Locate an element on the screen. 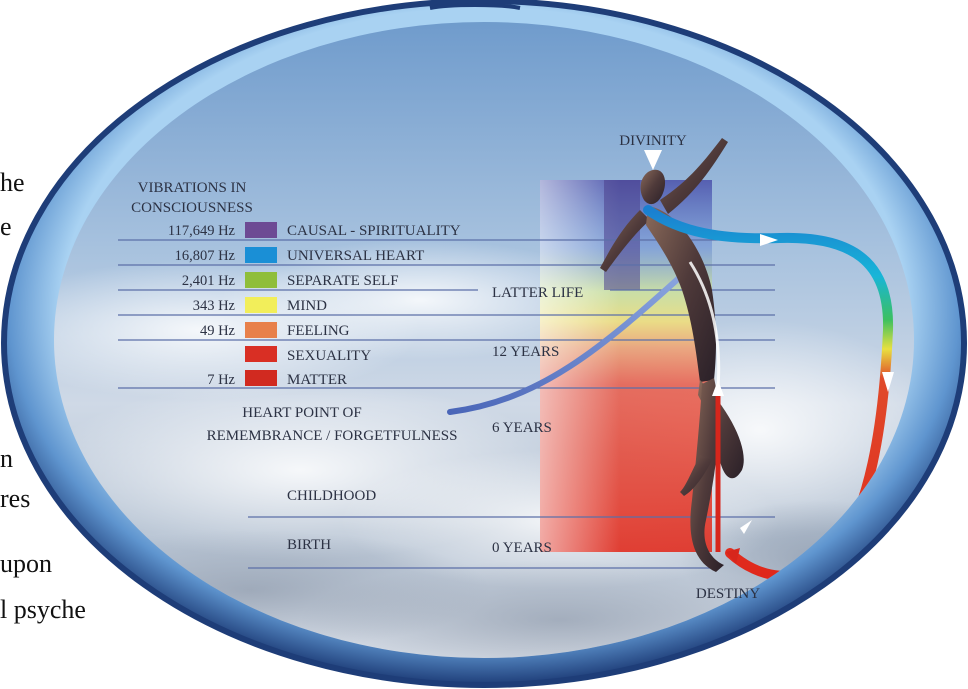  level-row: 117,649 Hz CAUSAL - SPIRITUALITY is located at coordinates (314, 230).